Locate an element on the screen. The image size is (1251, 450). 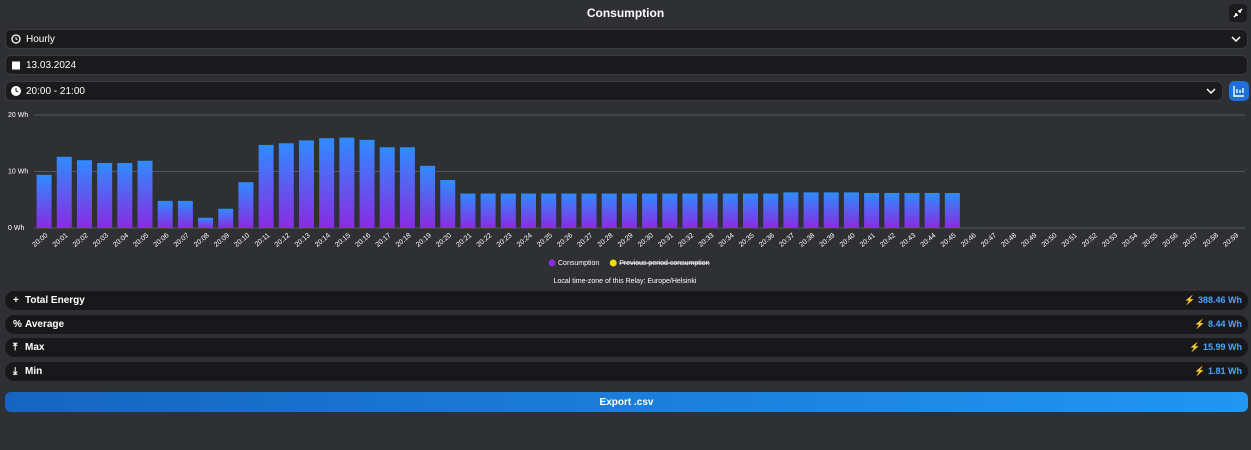
x-tick-label: 20:03 is located at coordinates (101, 240).